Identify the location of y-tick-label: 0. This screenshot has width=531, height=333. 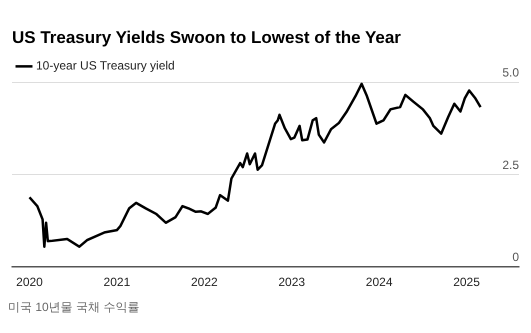
(516, 257).